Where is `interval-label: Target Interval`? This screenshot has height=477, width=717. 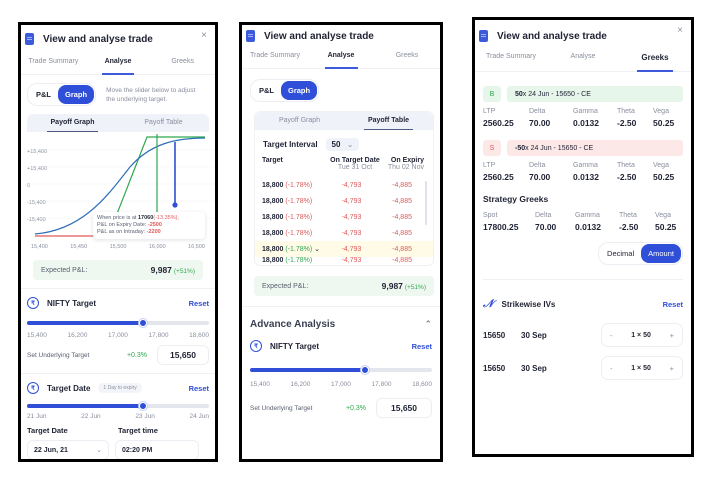 interval-label: Target Interval is located at coordinates (290, 144).